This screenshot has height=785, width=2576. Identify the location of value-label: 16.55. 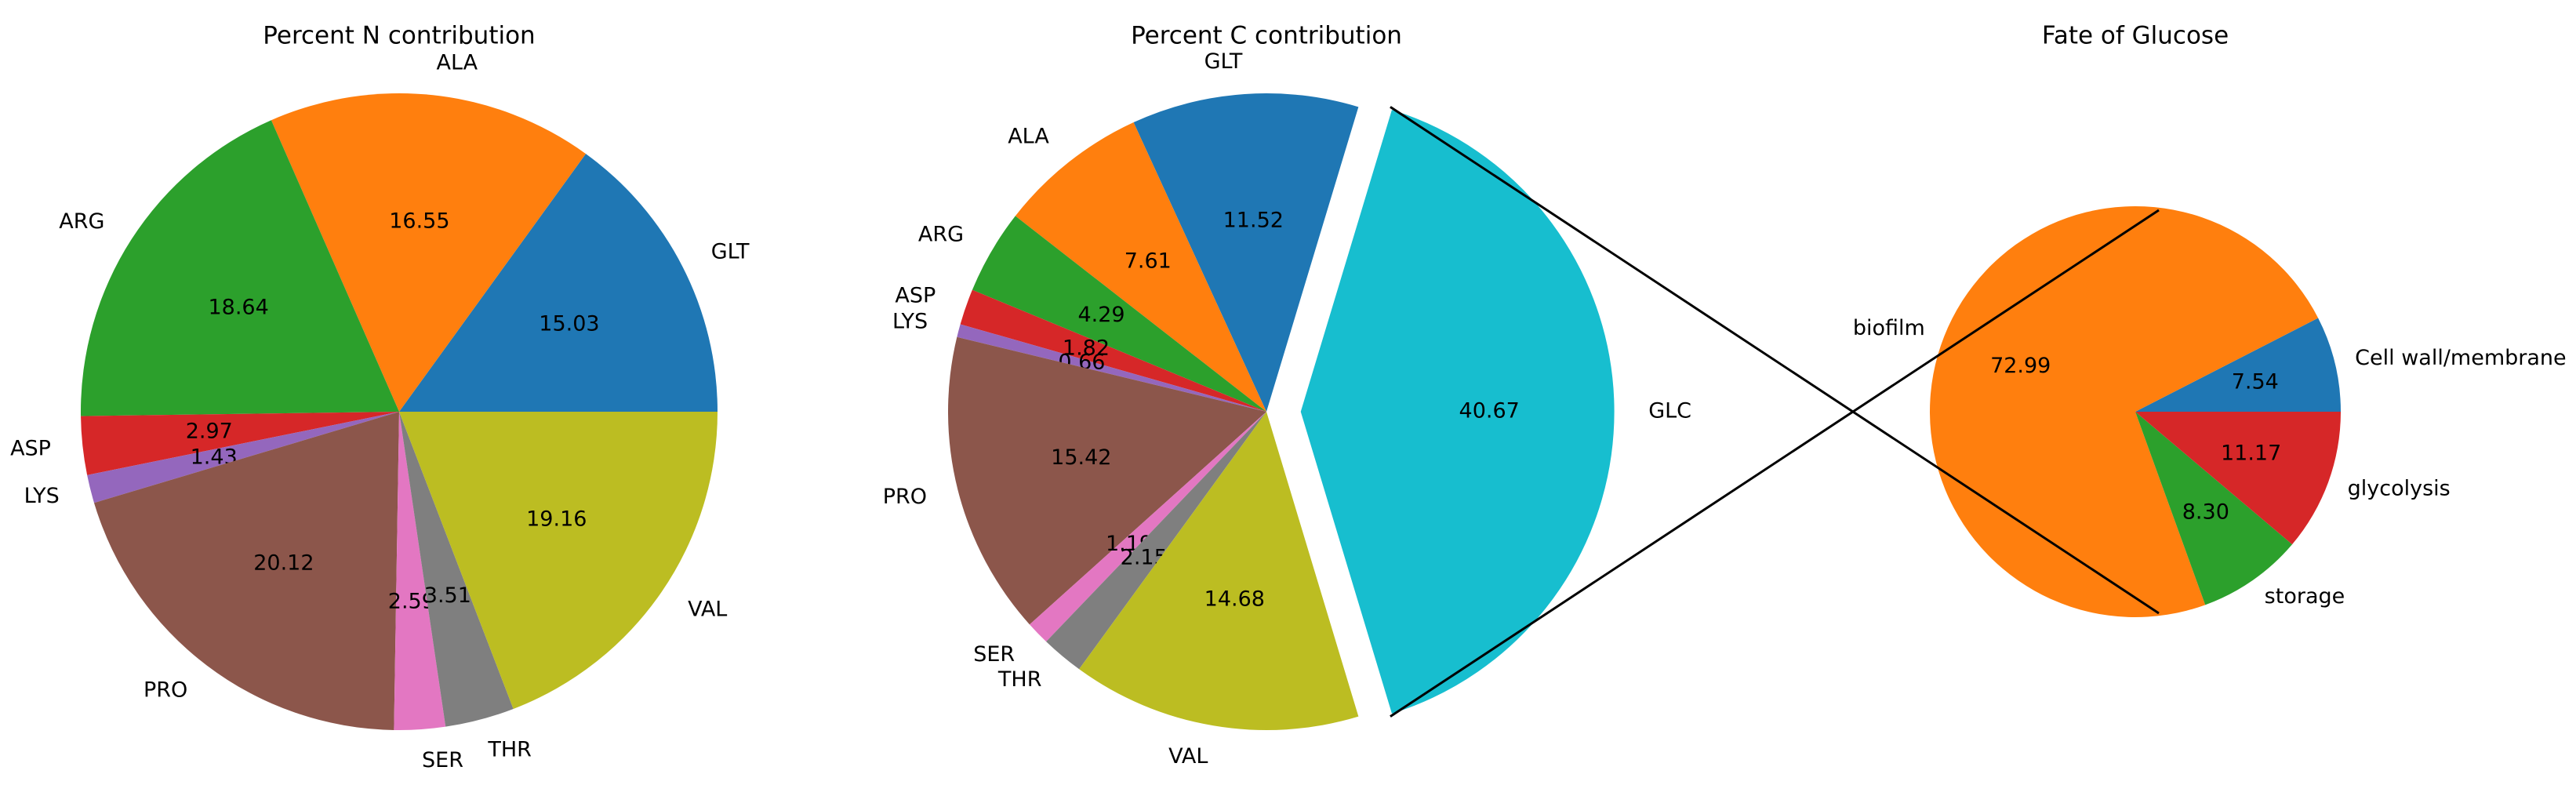
(419, 221).